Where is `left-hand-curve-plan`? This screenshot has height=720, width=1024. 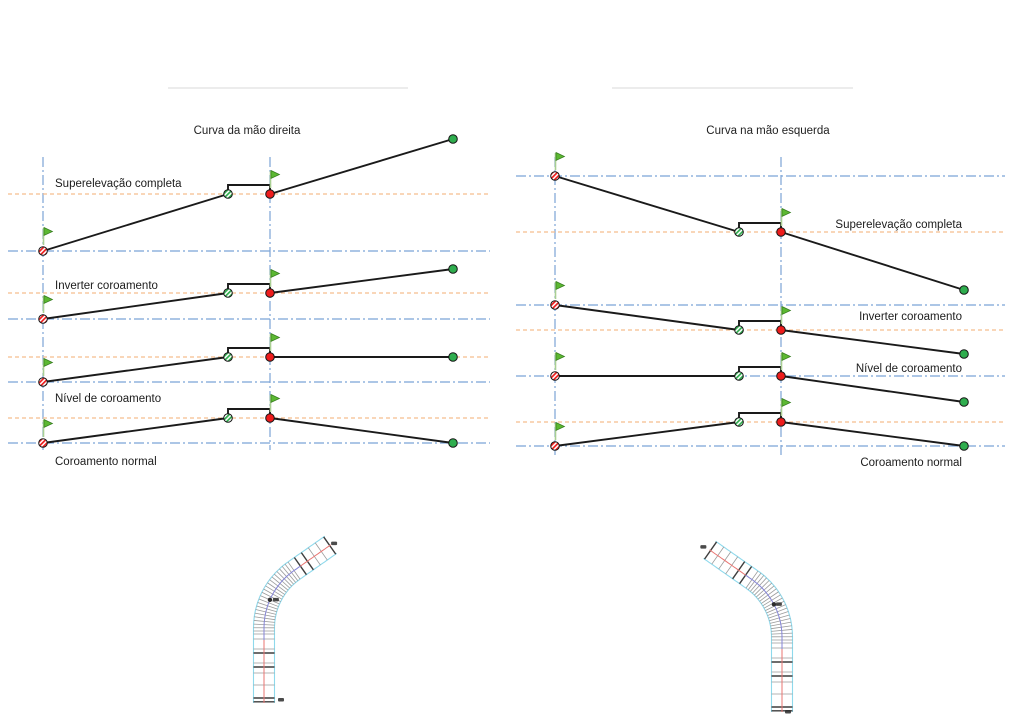
left-hand-curve-plan is located at coordinates (747, 627).